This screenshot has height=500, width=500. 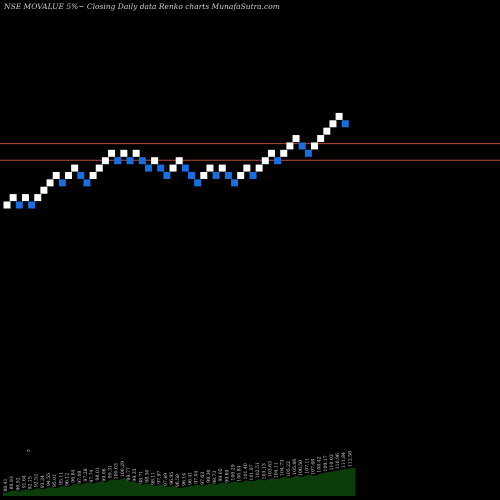 What do you see at coordinates (178, 480) in the screenshot?
I see `volume-label: 96.58` at bounding box center [178, 480].